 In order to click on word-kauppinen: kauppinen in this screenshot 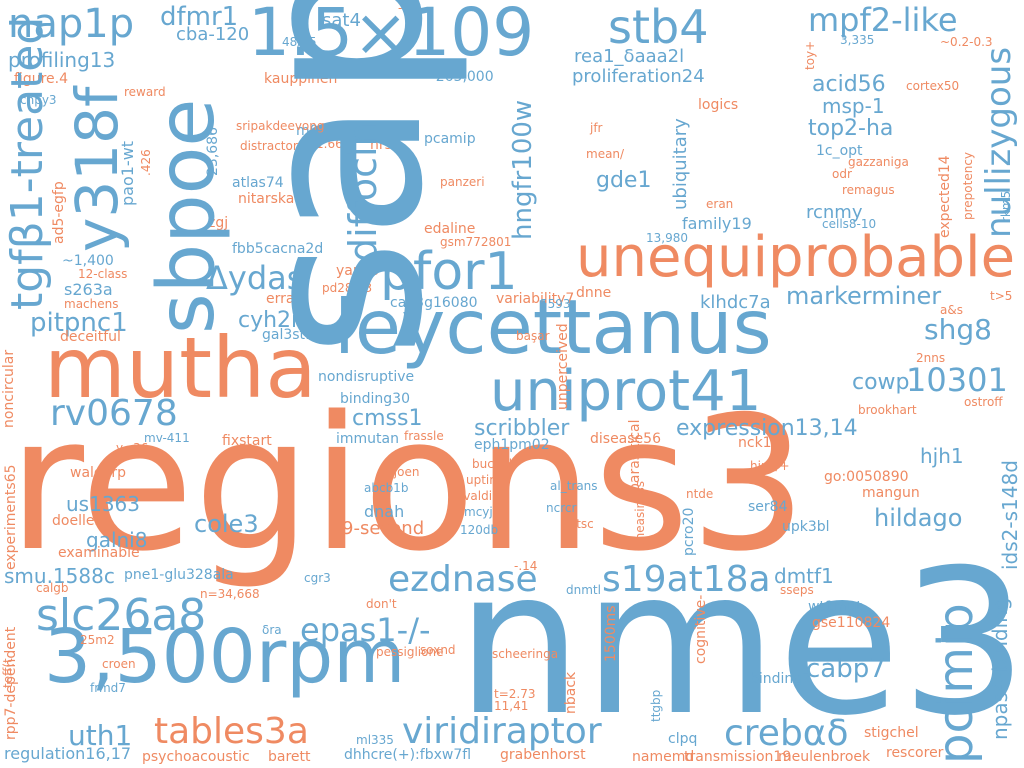, I will do `click(301, 79)`.